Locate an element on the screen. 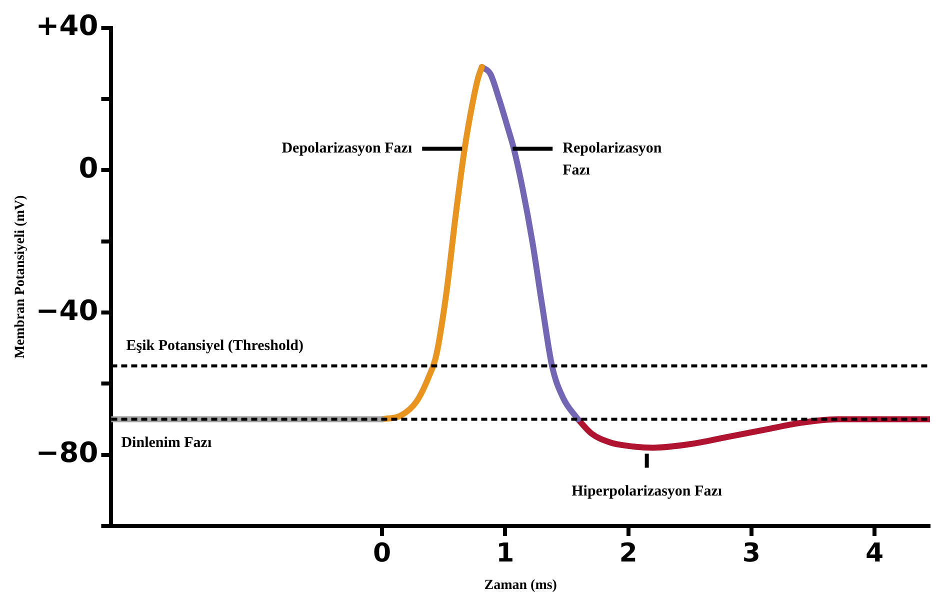  annotation: Depolarizasyon Fazı is located at coordinates (347, 148).